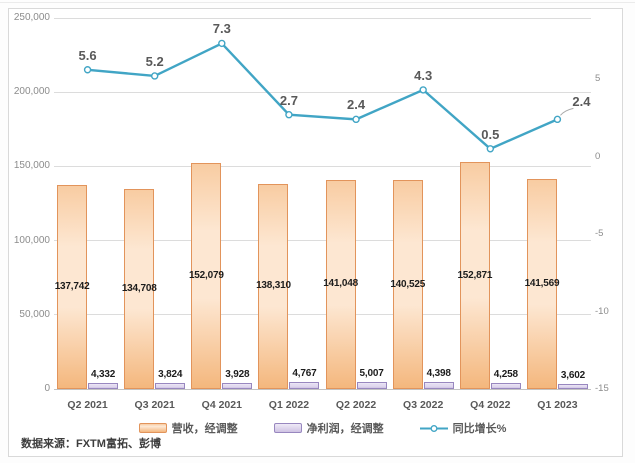  What do you see at coordinates (490, 134) in the screenshot?
I see `yoy-point-label: 0.5` at bounding box center [490, 134].